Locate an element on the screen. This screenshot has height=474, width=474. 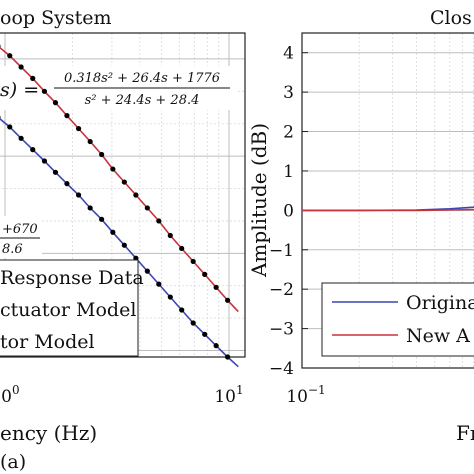
right-y-tick-label: −2 is located at coordinates (281, 290).